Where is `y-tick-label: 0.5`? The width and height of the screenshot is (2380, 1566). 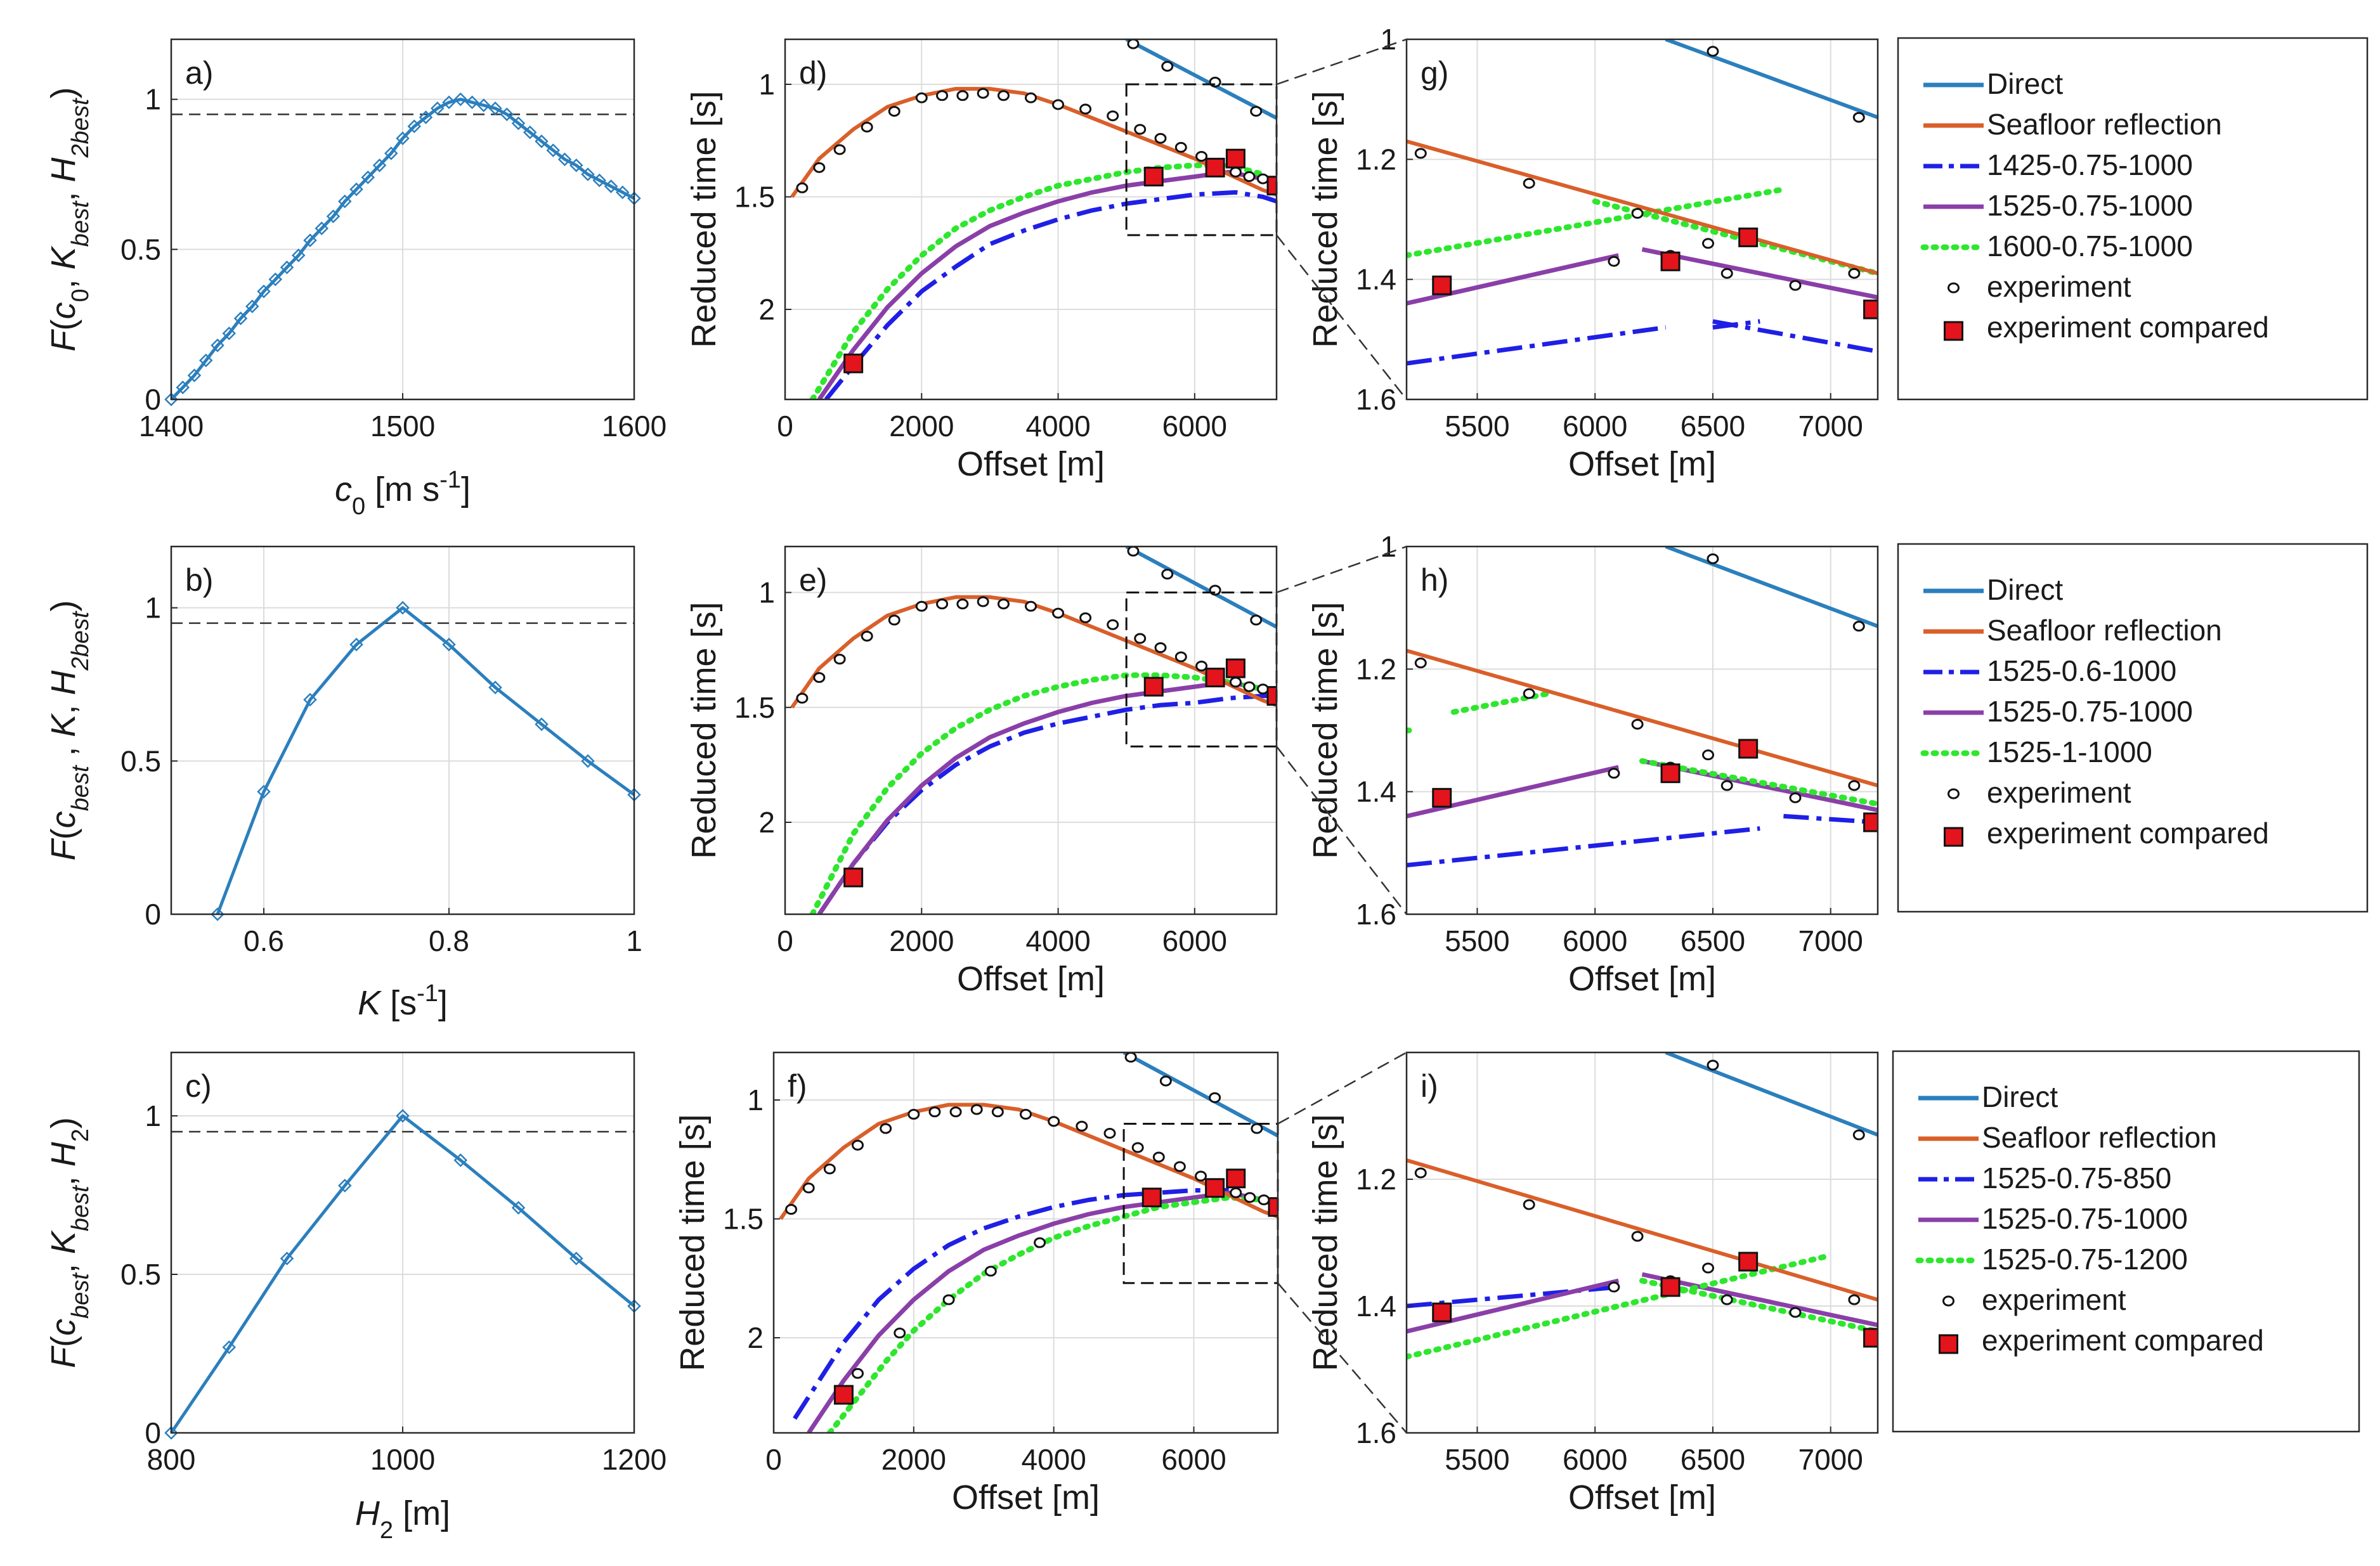
y-tick-label: 0.5 is located at coordinates (140, 1274).